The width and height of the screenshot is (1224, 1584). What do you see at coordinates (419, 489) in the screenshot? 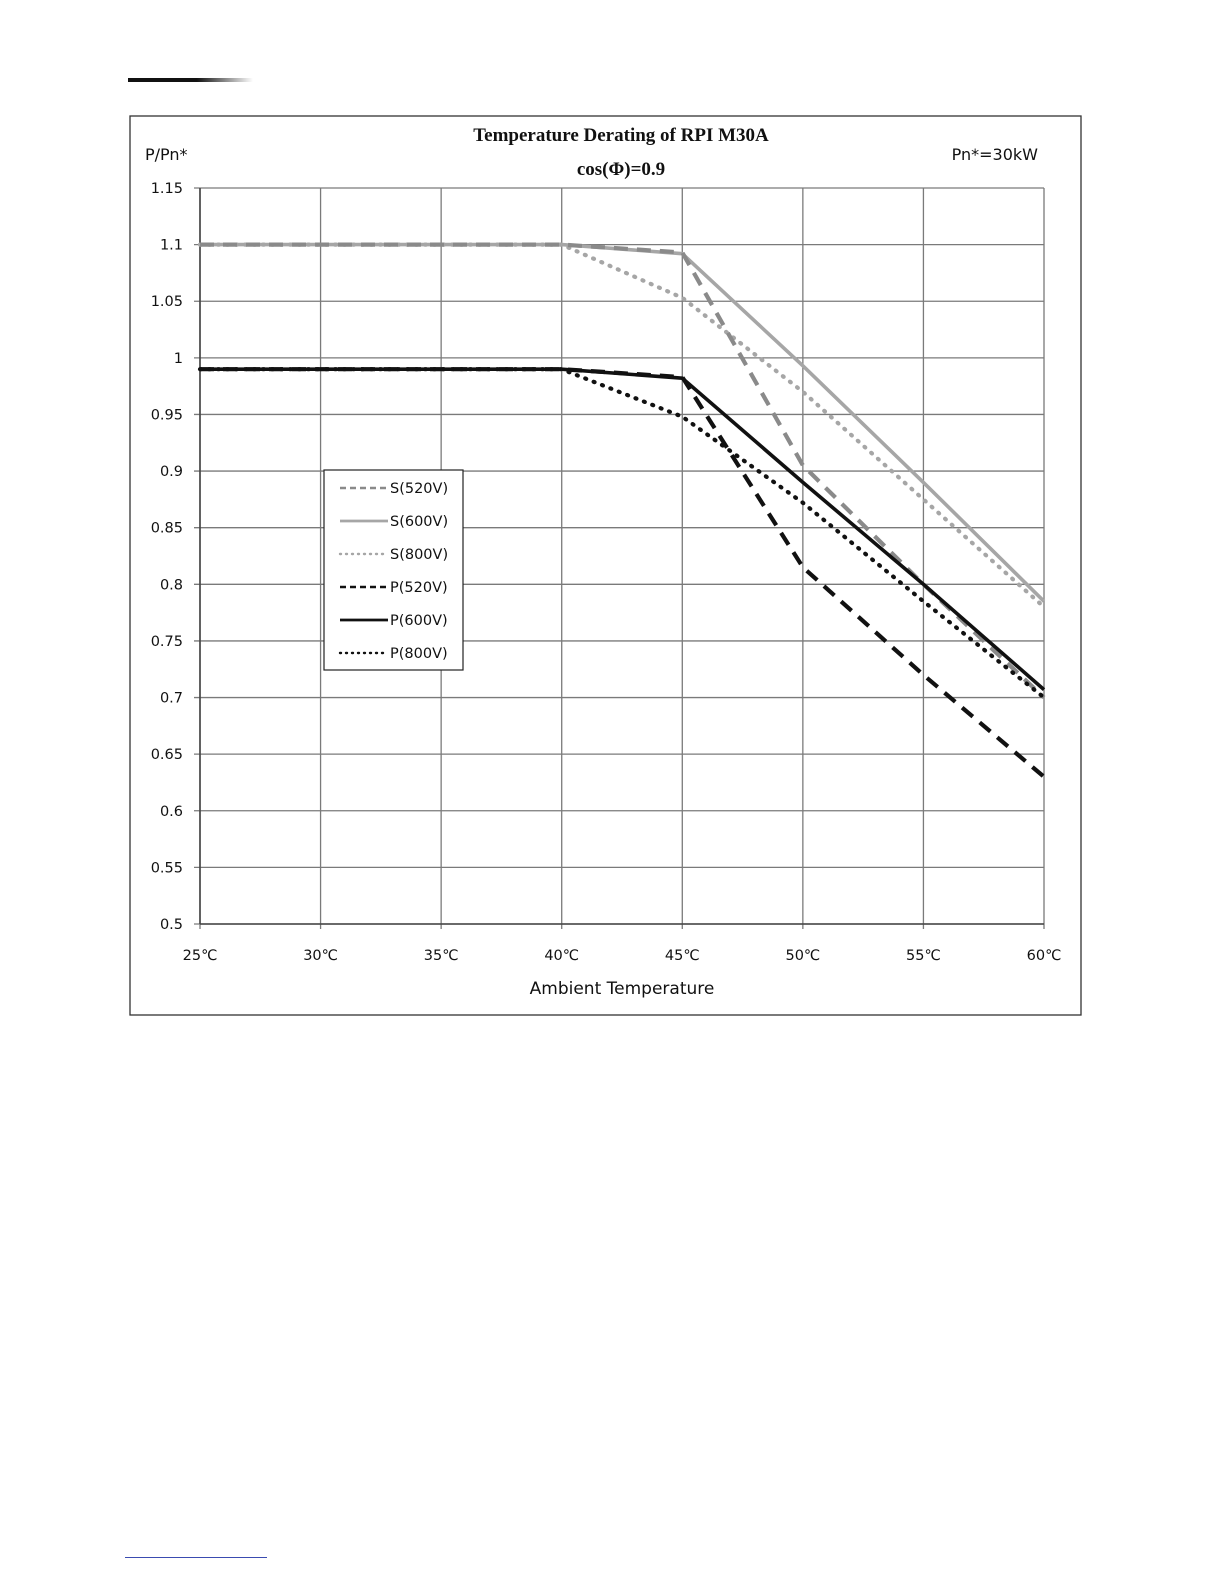
I see `legend-label: S(520V)` at bounding box center [419, 489].